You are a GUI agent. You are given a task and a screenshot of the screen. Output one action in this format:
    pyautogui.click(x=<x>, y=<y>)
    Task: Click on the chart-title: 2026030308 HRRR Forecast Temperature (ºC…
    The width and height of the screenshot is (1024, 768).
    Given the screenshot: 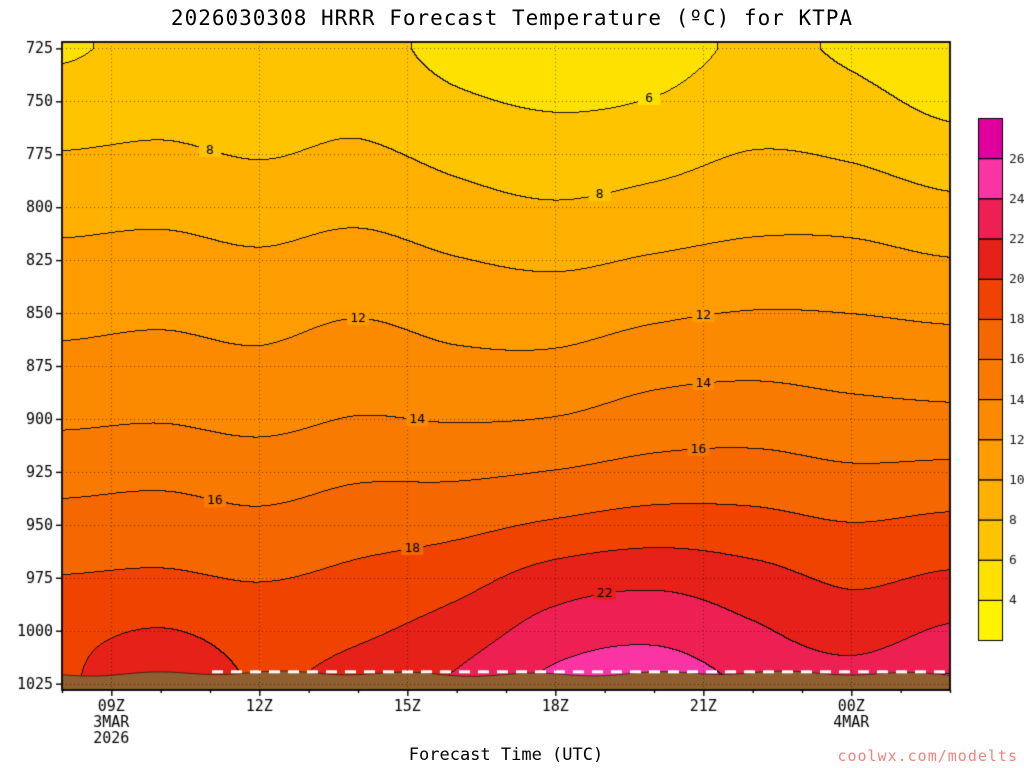 What is the action you would take?
    pyautogui.click(x=512, y=18)
    